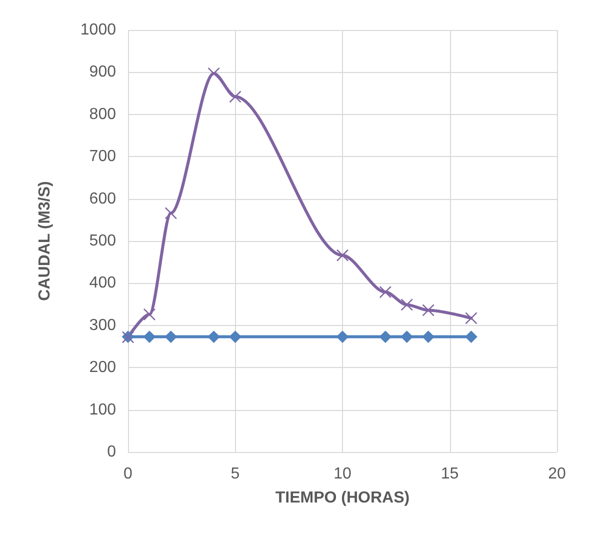  Describe the element at coordinates (102, 114) in the screenshot. I see `y-tick-label: 800` at that location.